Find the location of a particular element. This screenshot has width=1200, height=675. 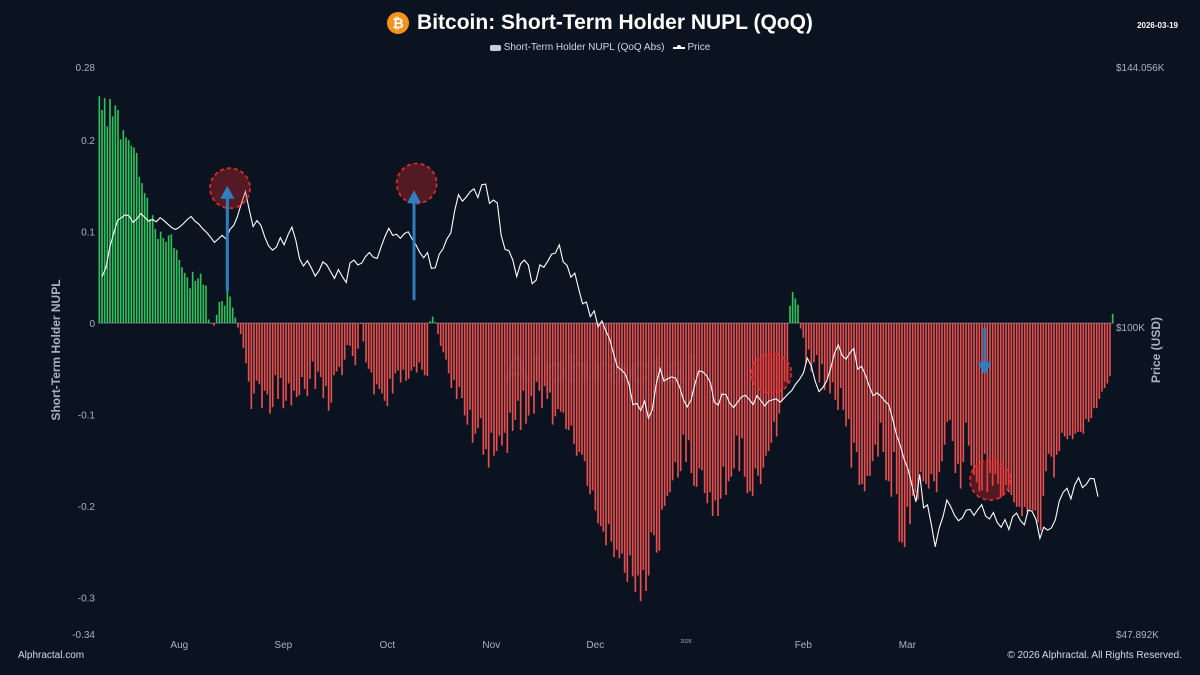

legend-item-nupl: Short-Term Holder NUPL (QoQ Abs) is located at coordinates (577, 47).